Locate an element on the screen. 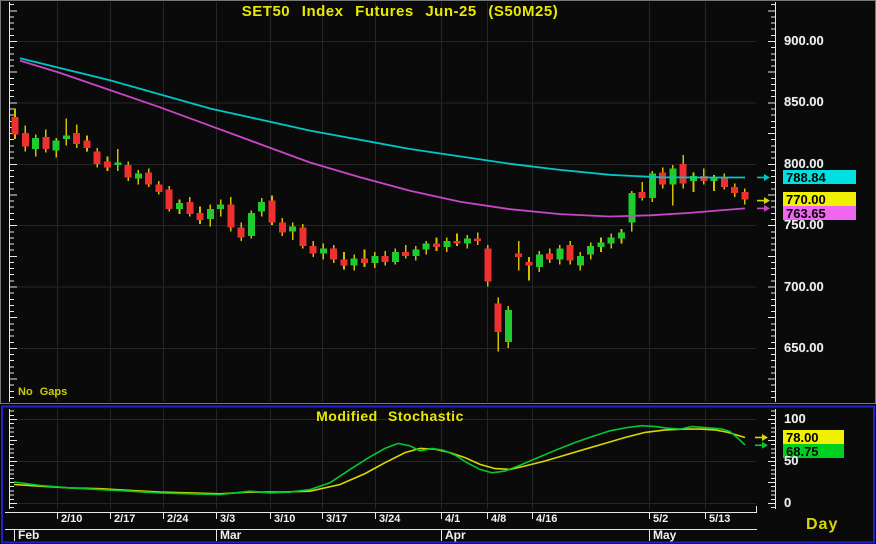 This screenshot has height=544, width=876. arrow-icon-last-price is located at coordinates (767, 201).